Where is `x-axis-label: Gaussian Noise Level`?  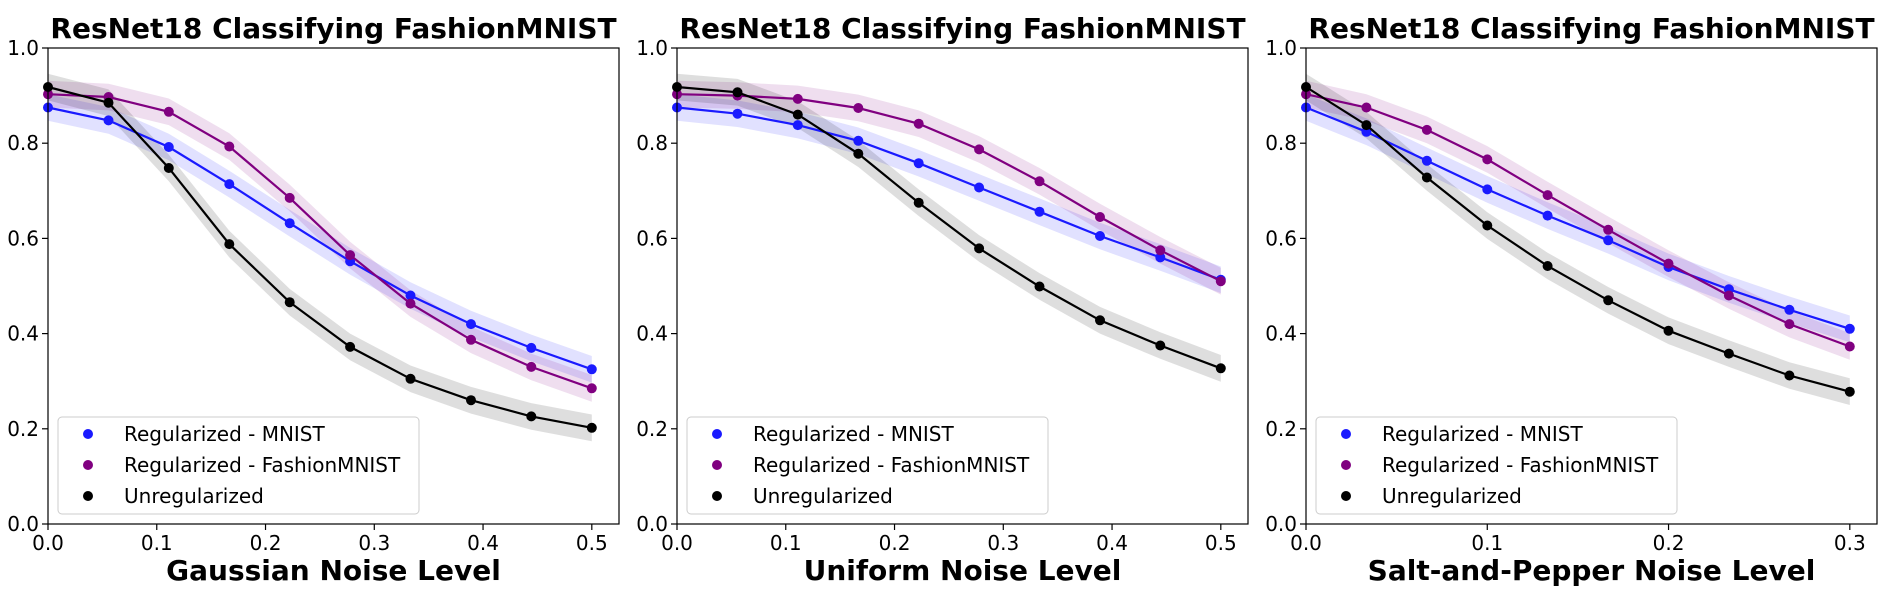
x-axis-label: Gaussian Noise Level is located at coordinates (333, 570).